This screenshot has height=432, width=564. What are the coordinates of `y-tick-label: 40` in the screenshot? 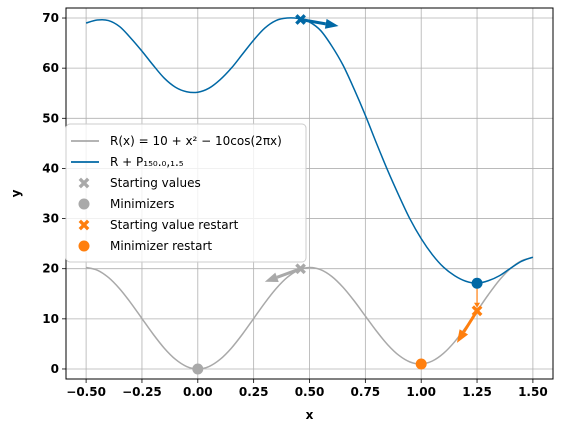 It's located at (50, 168).